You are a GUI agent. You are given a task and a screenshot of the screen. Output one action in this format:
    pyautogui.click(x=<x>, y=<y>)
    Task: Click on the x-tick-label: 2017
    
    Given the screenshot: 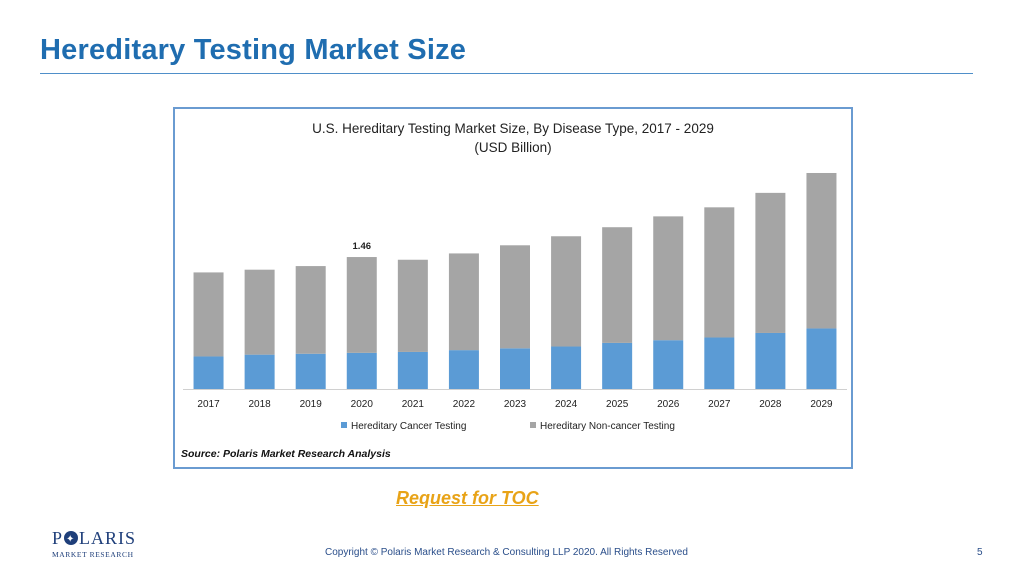 What is the action you would take?
    pyautogui.click(x=208, y=404)
    